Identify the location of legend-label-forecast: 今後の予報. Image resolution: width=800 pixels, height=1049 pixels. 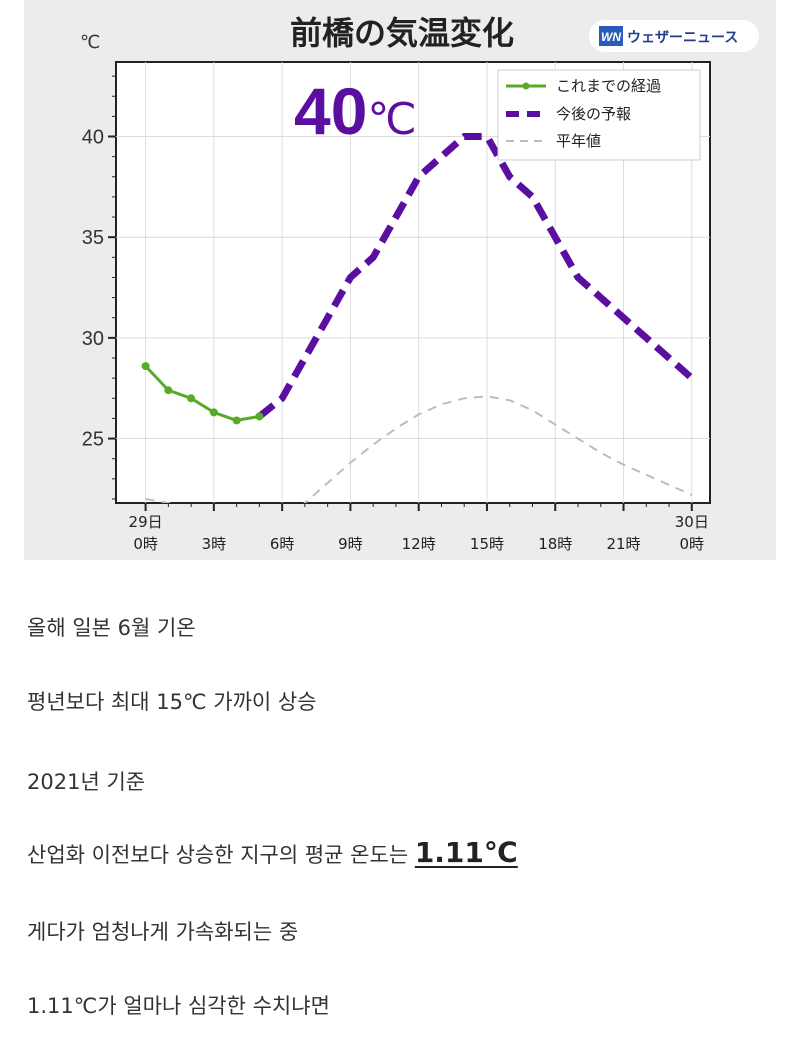
(593, 114).